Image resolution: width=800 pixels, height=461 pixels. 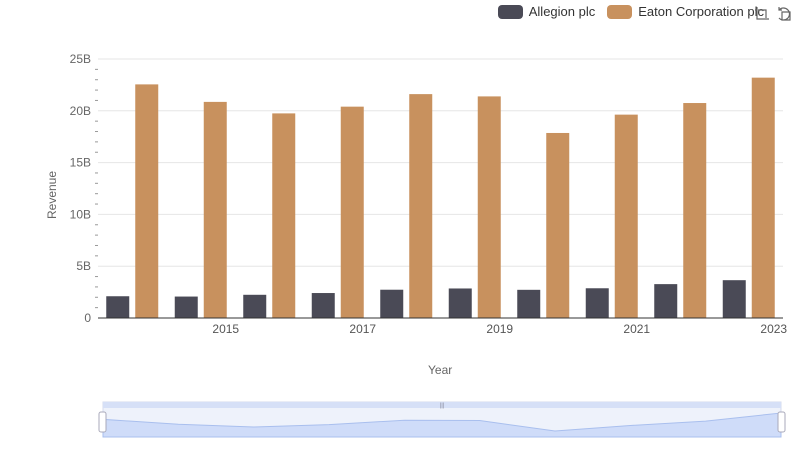 I want to click on legend-item-eaton: Eaton Corporation plc, so click(x=685, y=11).